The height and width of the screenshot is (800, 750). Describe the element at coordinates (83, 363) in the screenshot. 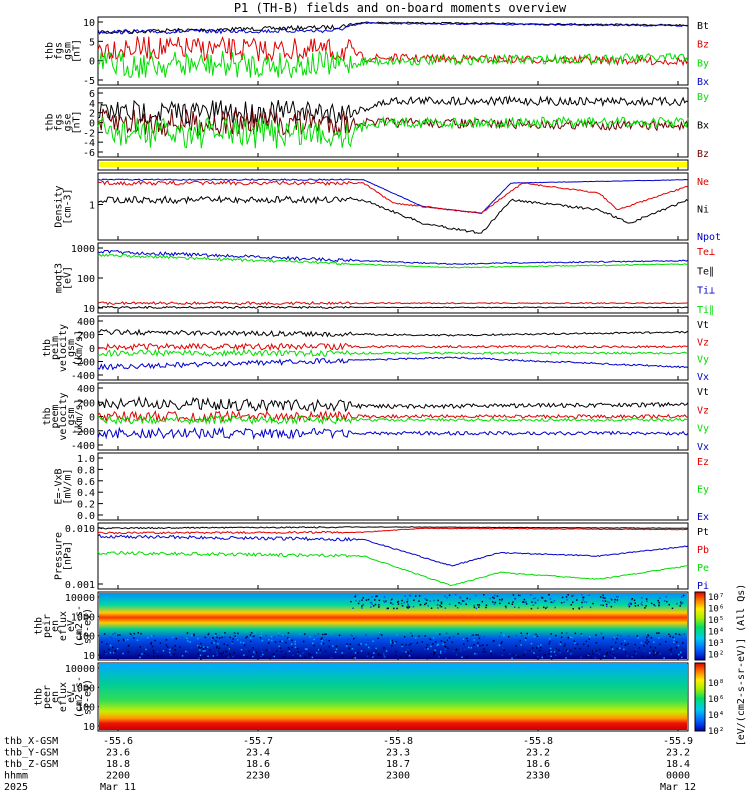

I see `panel-ytick: -200` at that location.